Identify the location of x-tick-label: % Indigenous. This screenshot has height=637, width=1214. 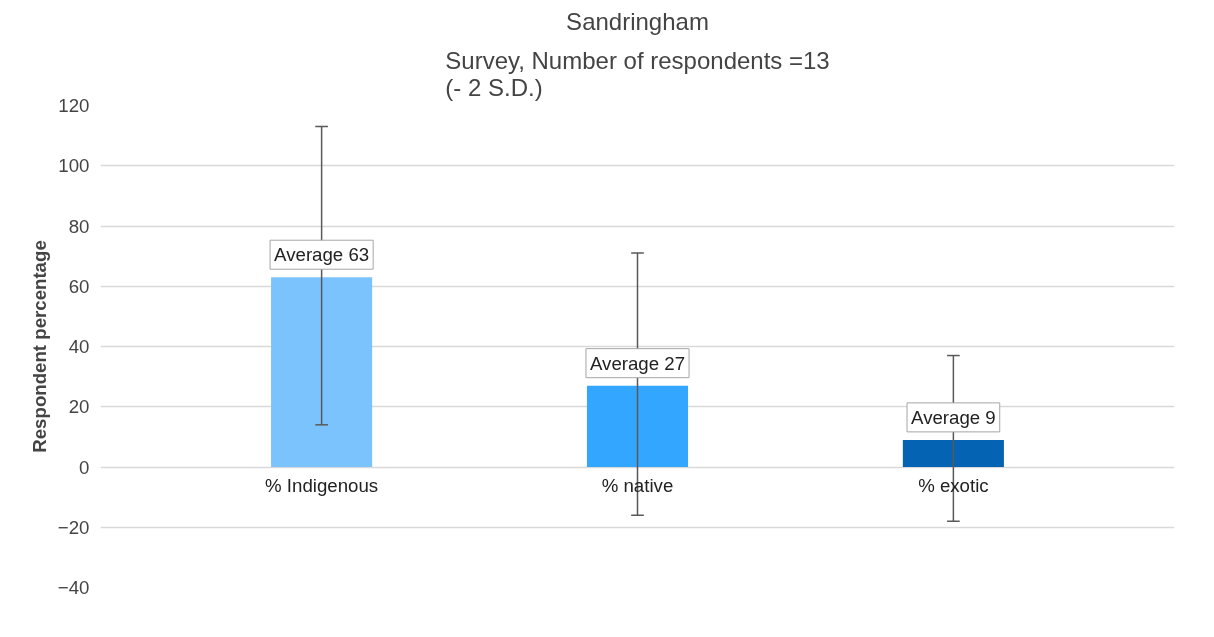
(322, 485).